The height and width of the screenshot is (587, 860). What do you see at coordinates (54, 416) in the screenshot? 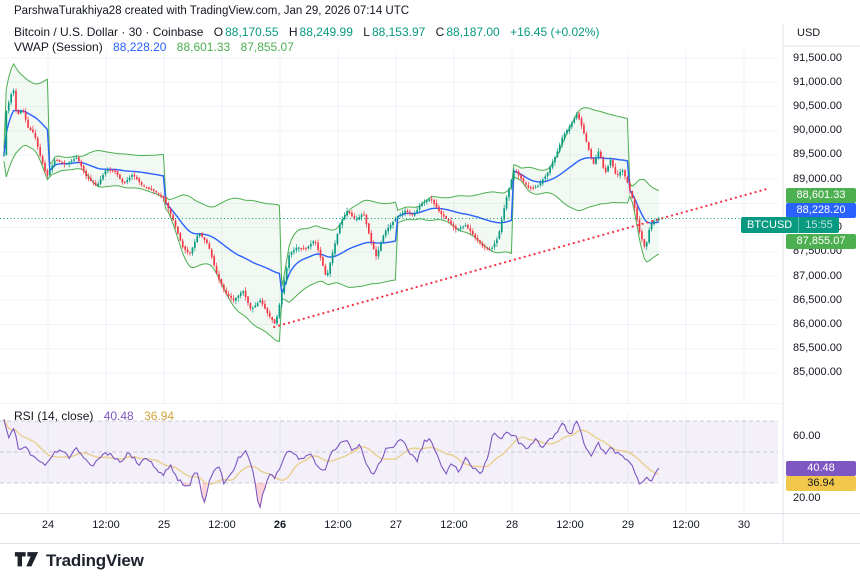
I see `rsi-label: RSI (14, close)` at bounding box center [54, 416].